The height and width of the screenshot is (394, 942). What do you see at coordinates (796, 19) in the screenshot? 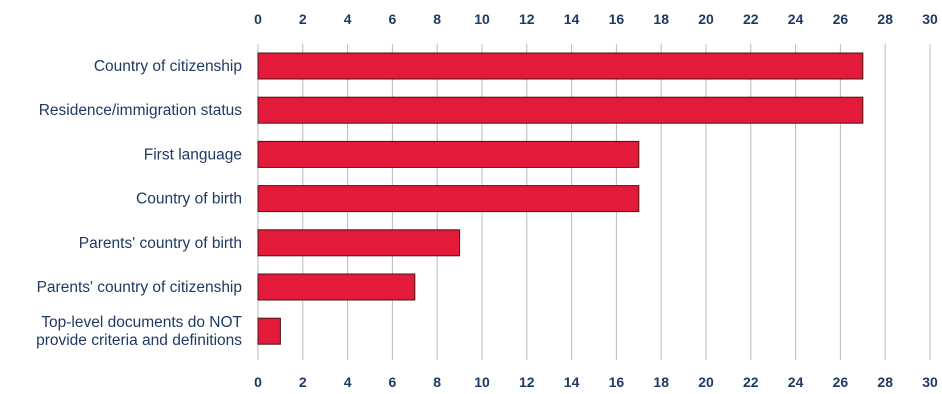
I see `top-tick-label: 24` at bounding box center [796, 19].